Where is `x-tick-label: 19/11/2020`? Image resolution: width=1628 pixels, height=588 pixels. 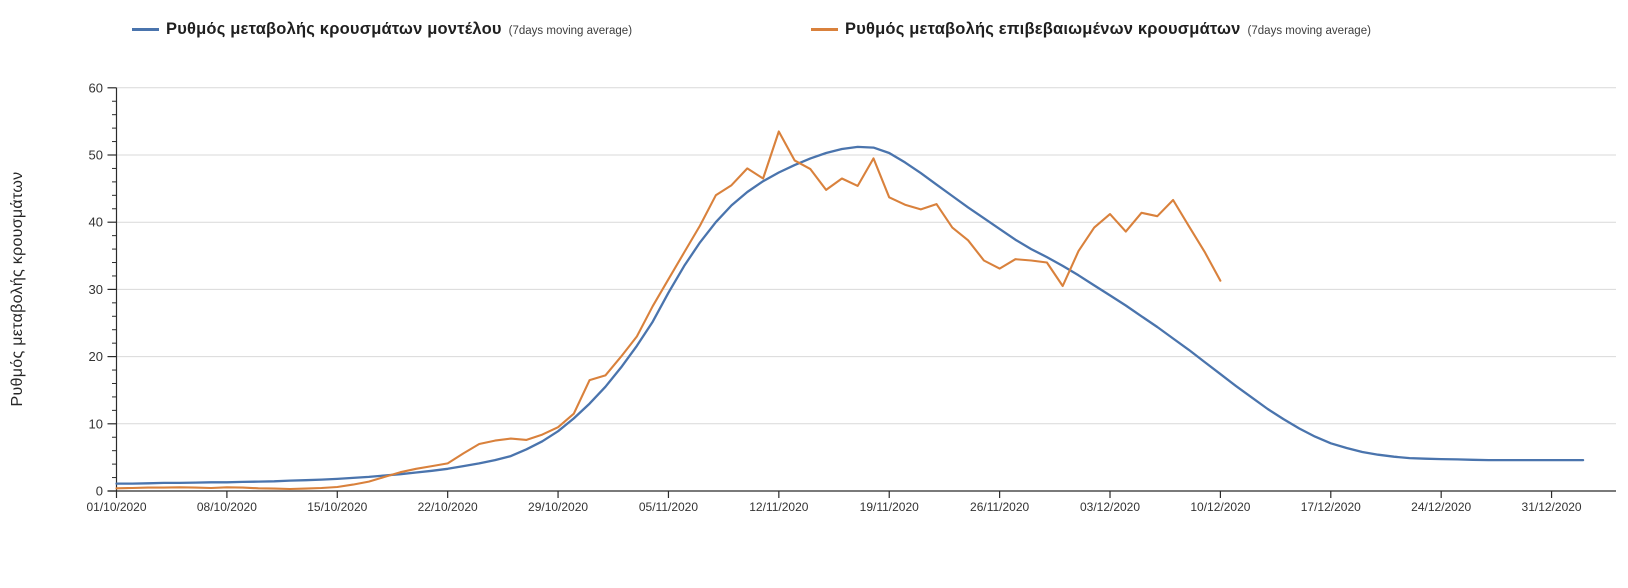 x-tick-label: 19/11/2020 is located at coordinates (889, 507).